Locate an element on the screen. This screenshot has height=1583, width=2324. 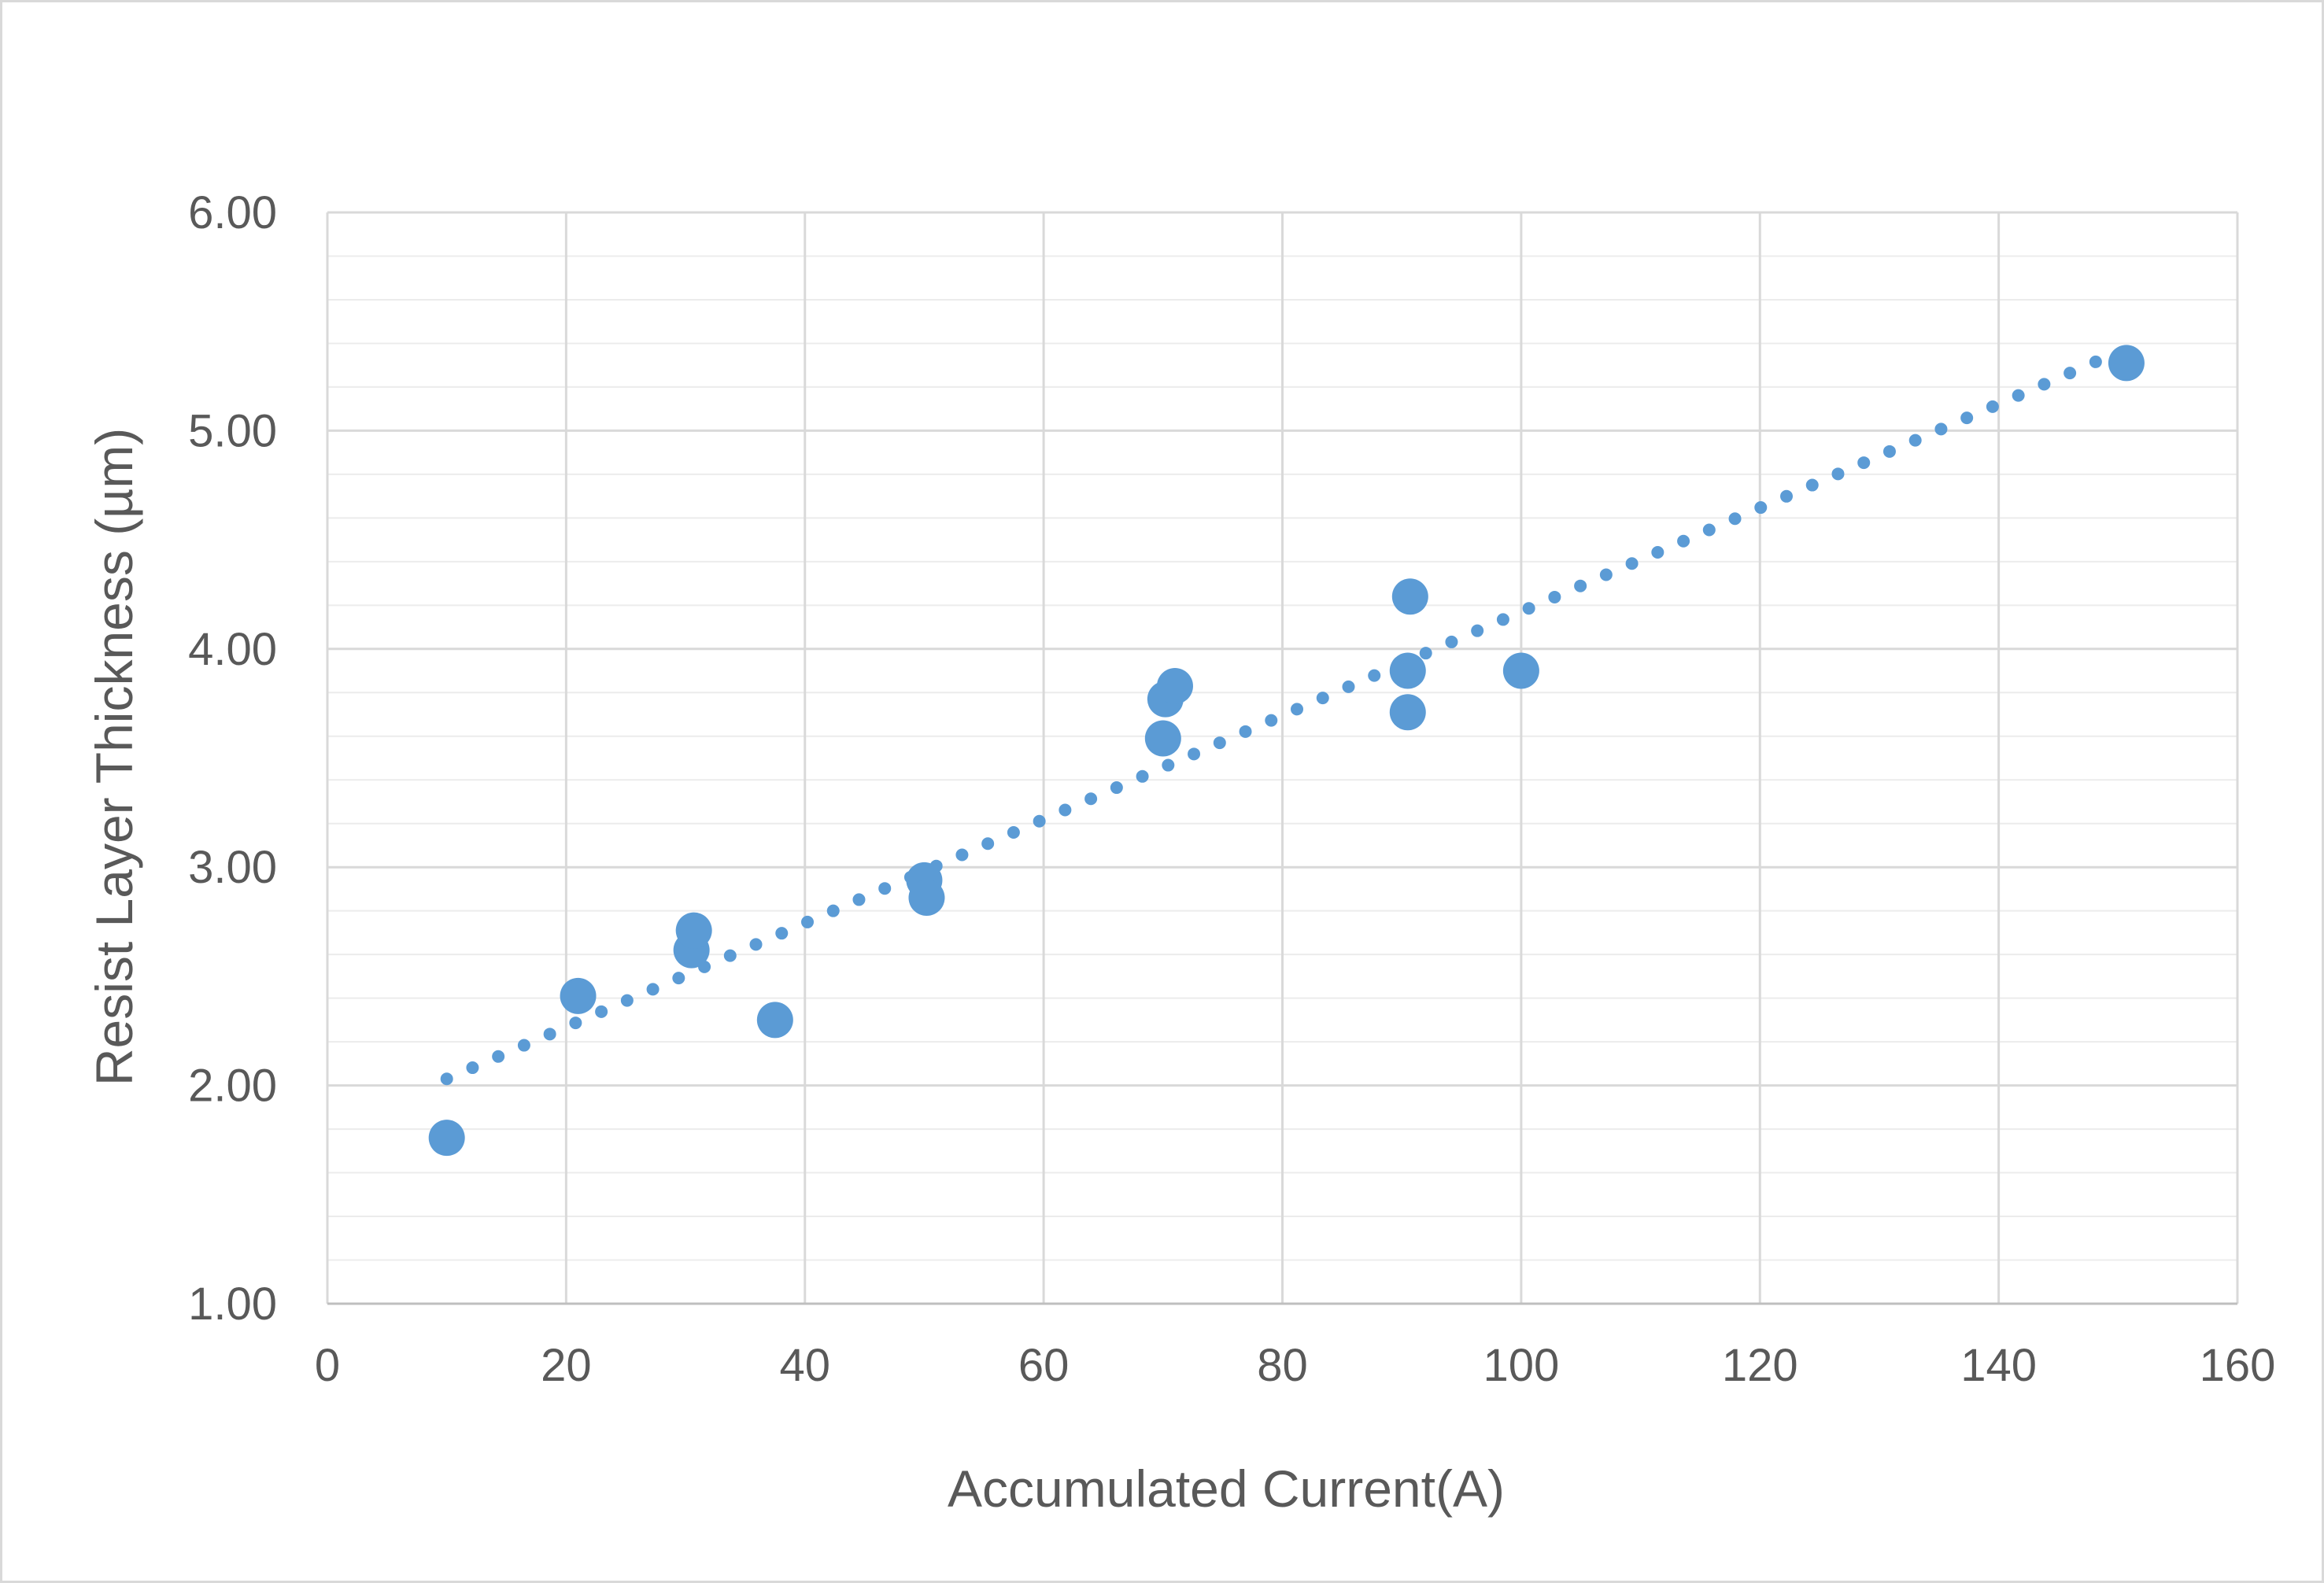
x-tick-label: 60 is located at coordinates (1044, 1365).